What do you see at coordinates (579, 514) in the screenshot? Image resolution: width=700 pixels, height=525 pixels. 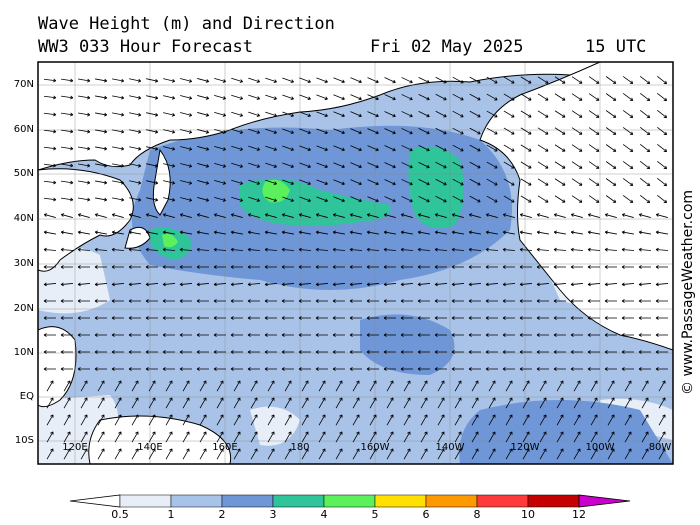 I see `colorbar-label: 12` at bounding box center [579, 514].